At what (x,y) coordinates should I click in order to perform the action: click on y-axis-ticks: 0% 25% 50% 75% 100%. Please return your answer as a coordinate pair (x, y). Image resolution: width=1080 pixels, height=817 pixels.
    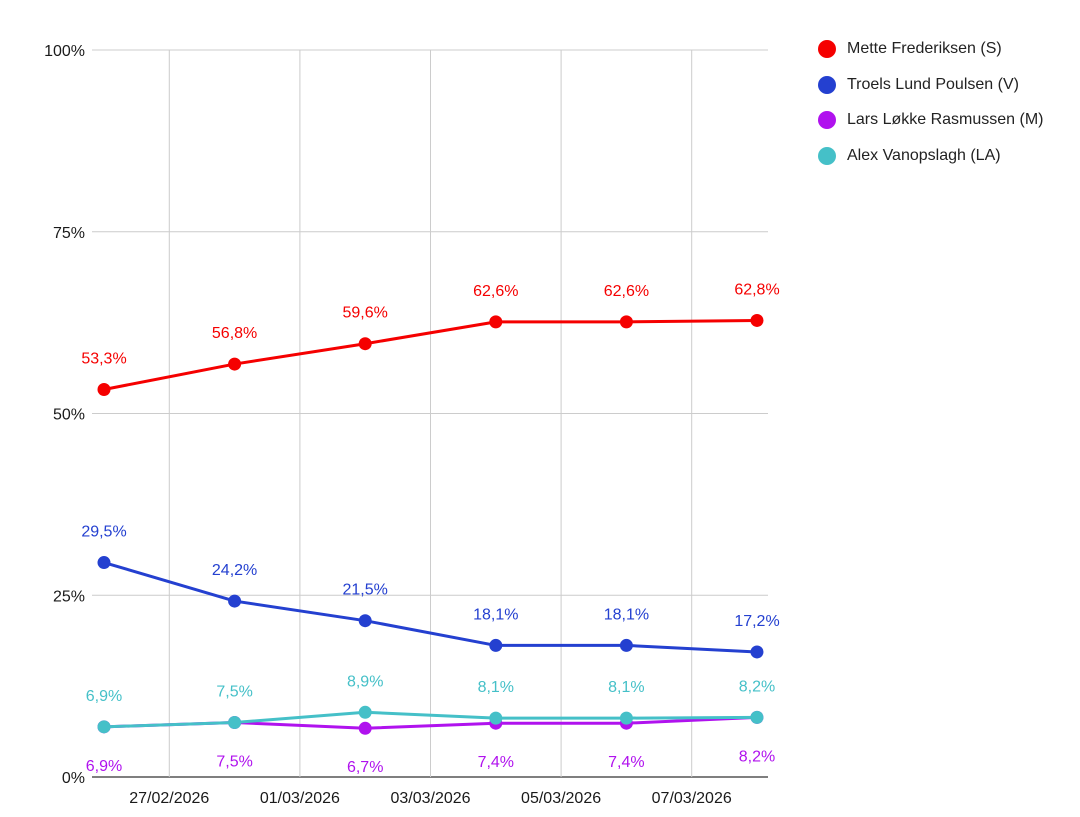
    Looking at the image, I should click on (64, 415).